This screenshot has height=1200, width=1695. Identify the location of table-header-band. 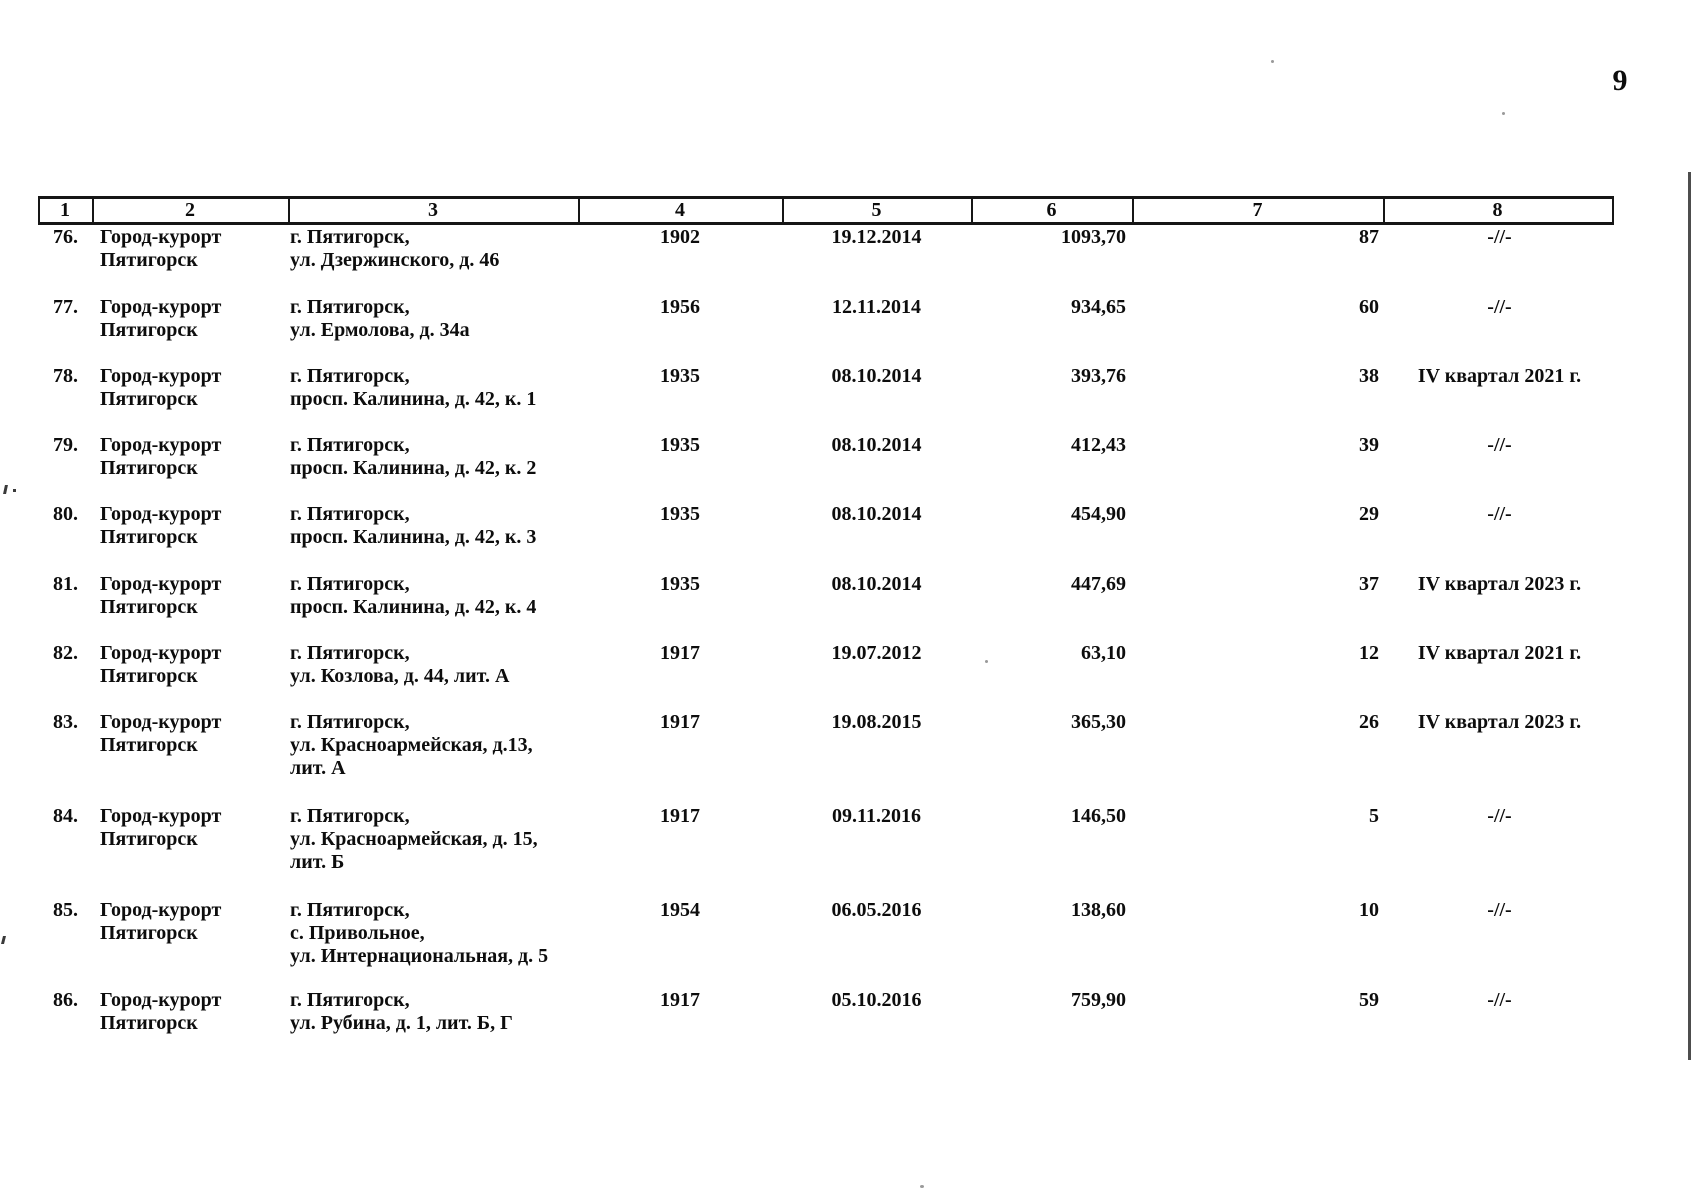
(826, 210).